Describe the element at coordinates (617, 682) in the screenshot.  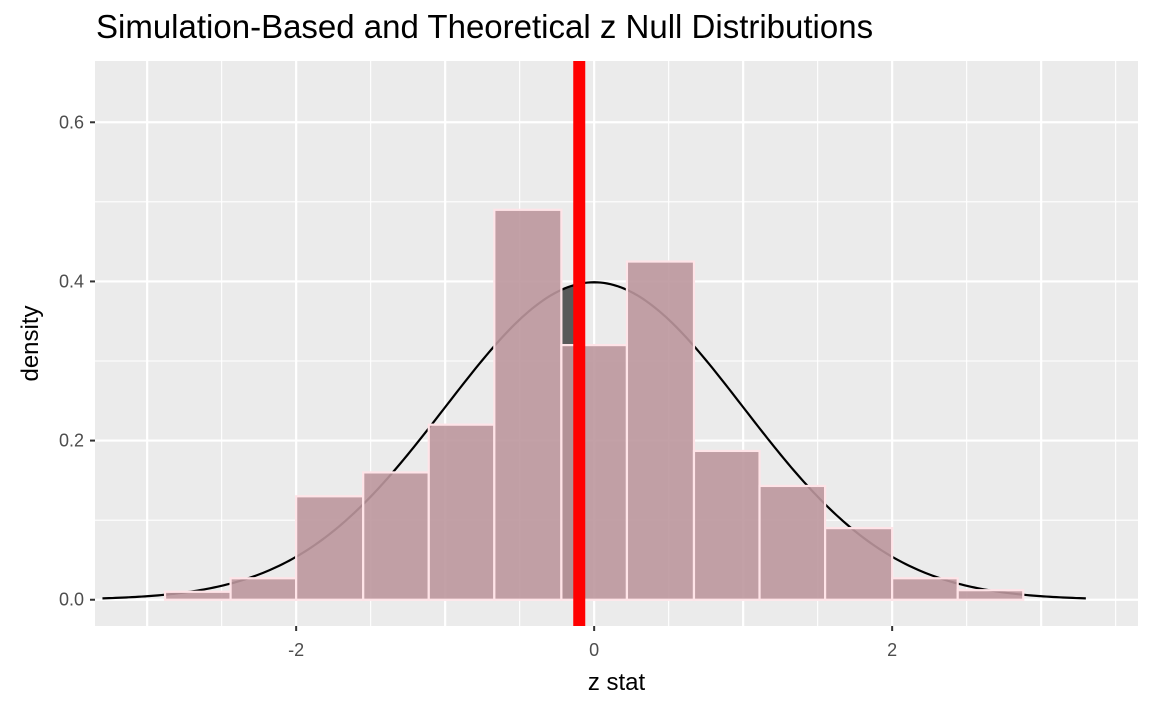
I see `x-axis-title: z stat` at that location.